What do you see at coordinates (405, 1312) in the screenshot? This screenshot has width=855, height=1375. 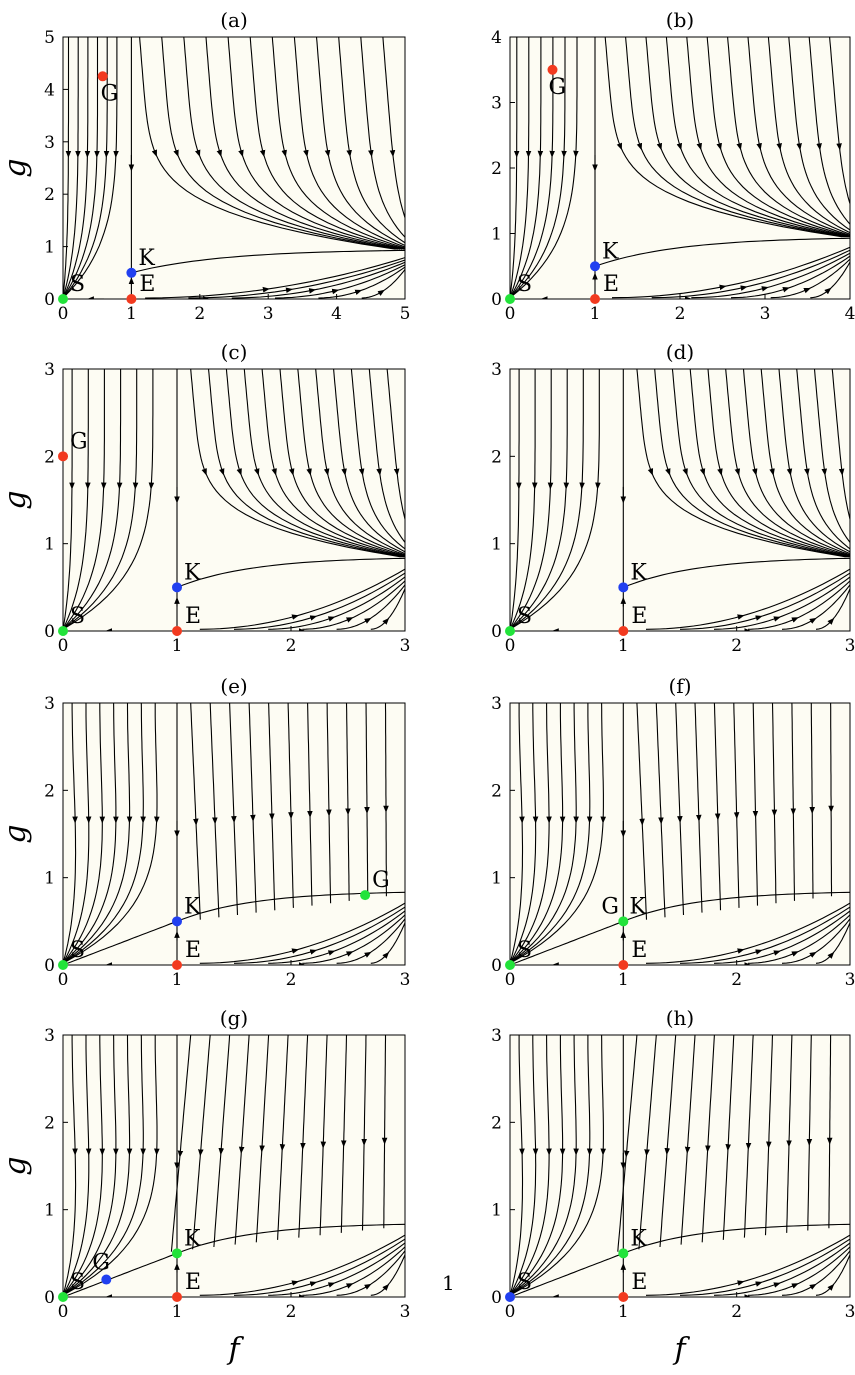 I see `x-tick-label: 3` at bounding box center [405, 1312].